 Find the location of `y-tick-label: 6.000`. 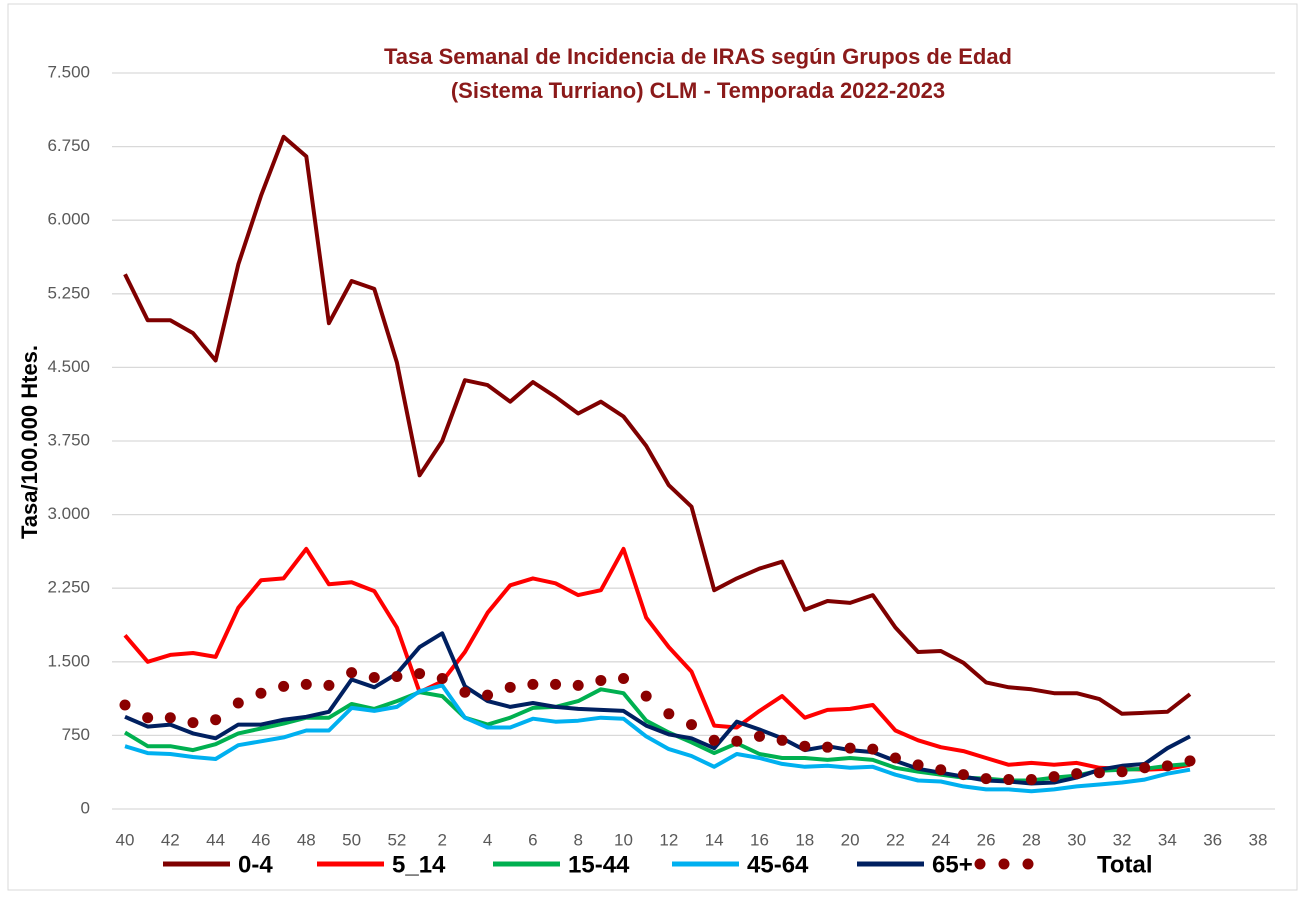

y-tick-label: 6.000 is located at coordinates (68, 219).